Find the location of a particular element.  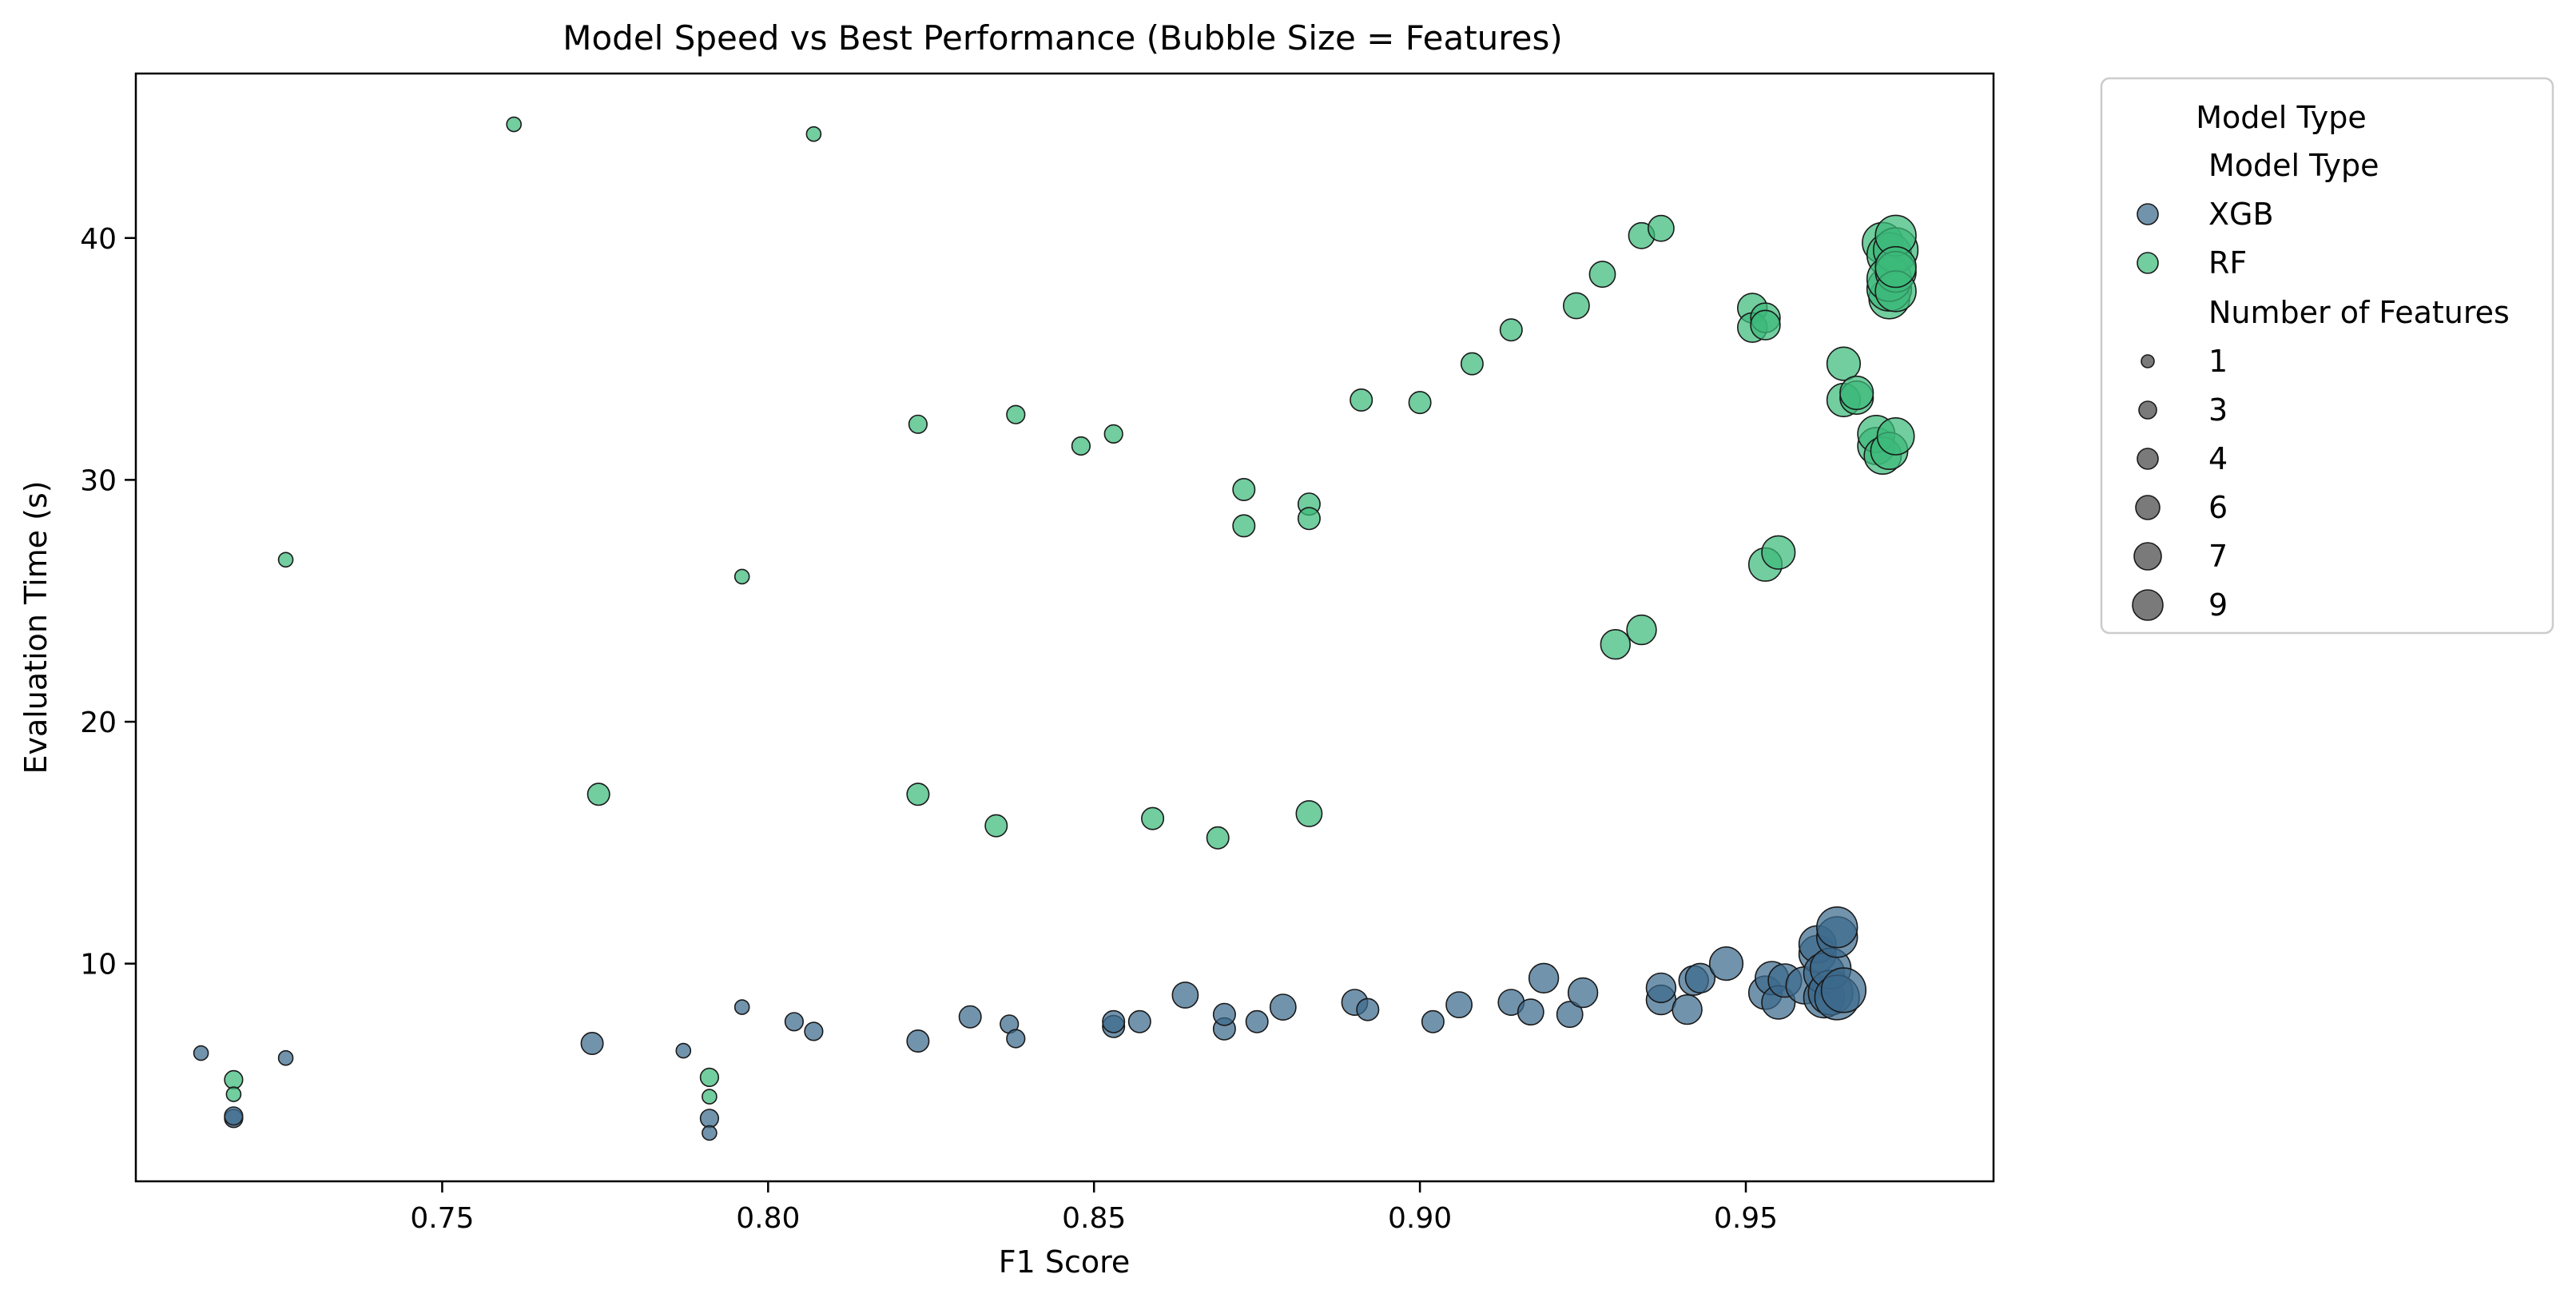

legend-hue-title: Model Type is located at coordinates (2293, 165).